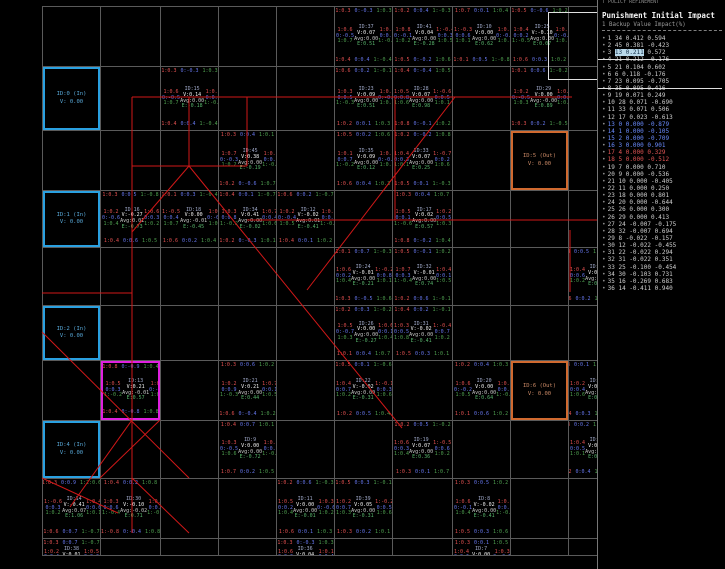 The width and height of the screenshot is (725, 569). What do you see at coordinates (637, 231) in the screenshot?
I see `impact-row: • 28 32 -0.007 0.694` at bounding box center [637, 231].